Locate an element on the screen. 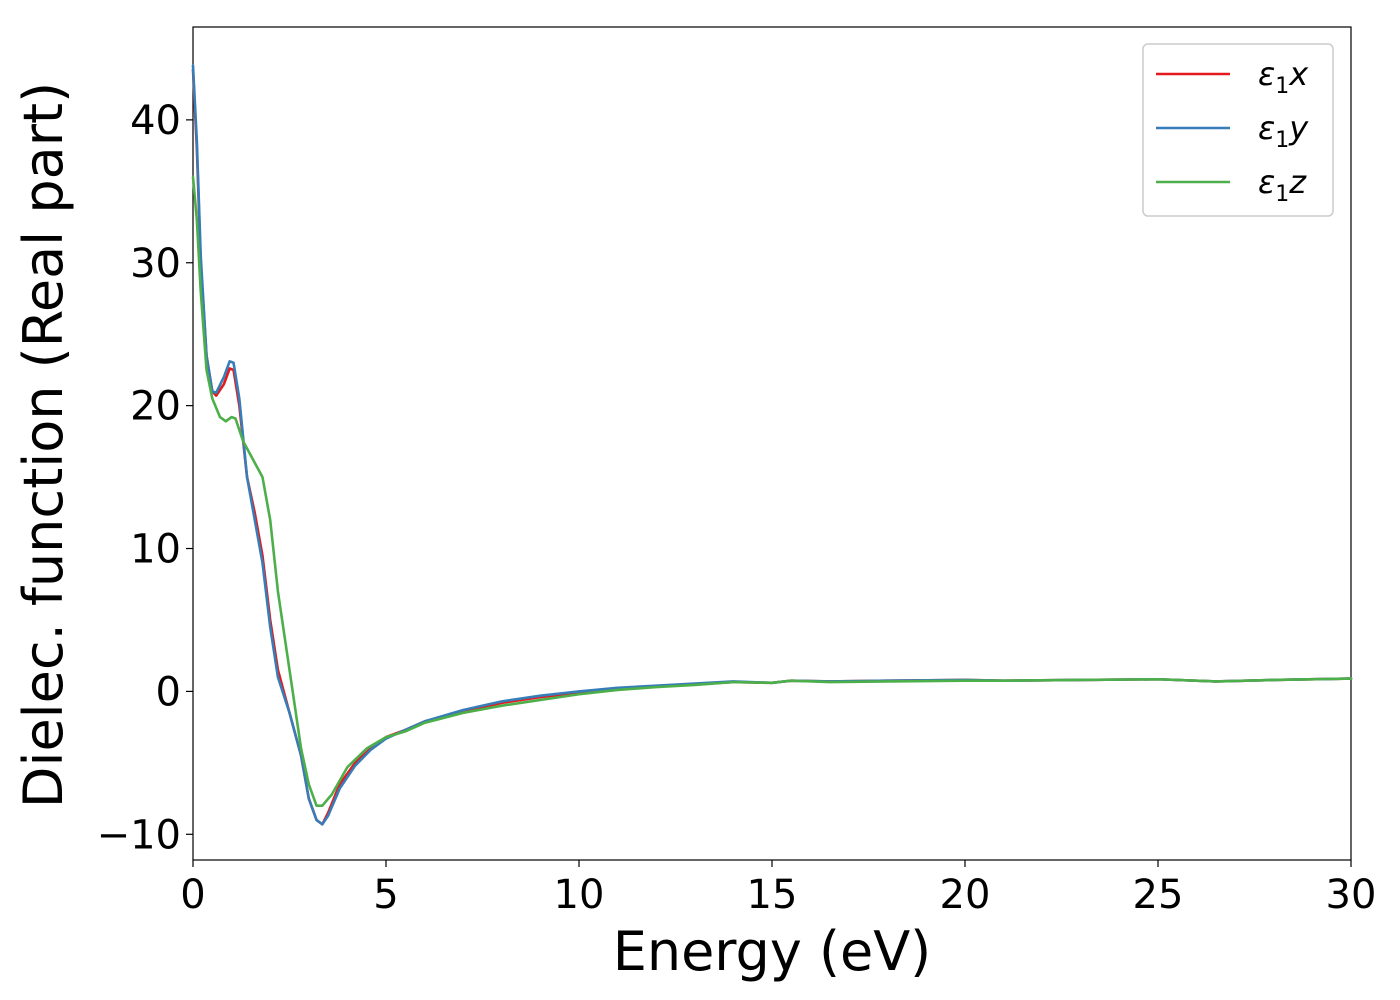 Image resolution: width=1400 pixels, height=1000 pixels. x-tick-label: 20 is located at coordinates (965, 895).